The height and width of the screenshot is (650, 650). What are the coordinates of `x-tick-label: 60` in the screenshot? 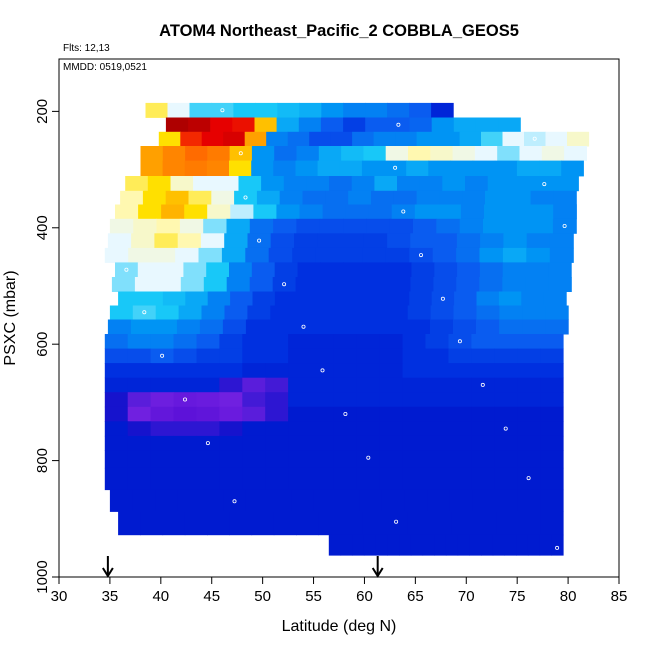 It's located at (364, 596).